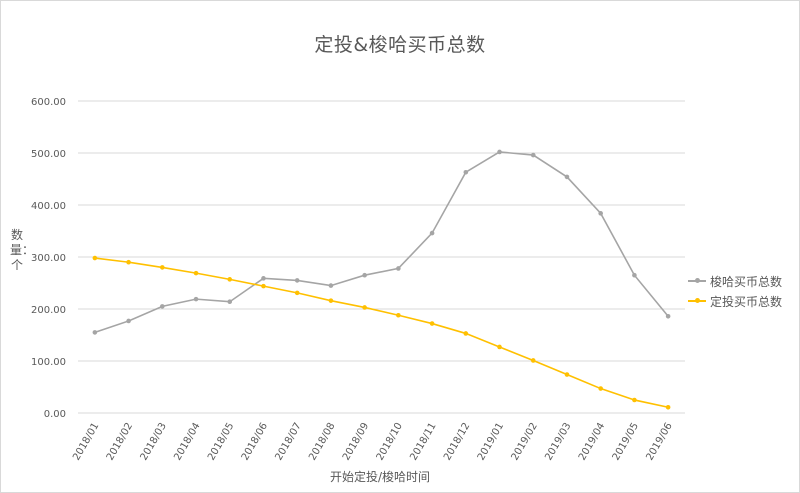  Describe the element at coordinates (592, 441) in the screenshot. I see `x-tick-label: 2019/04` at that location.